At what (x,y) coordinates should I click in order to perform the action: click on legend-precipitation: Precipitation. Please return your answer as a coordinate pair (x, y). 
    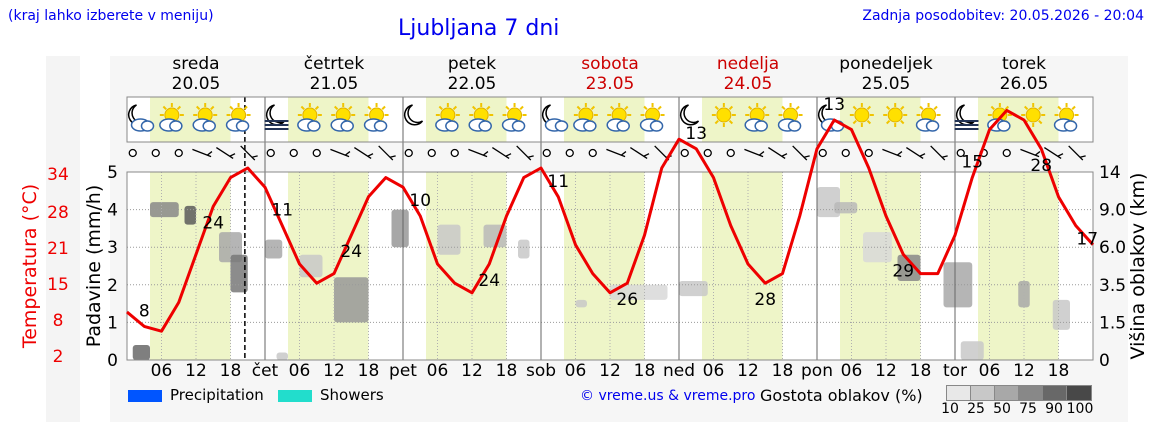
    Looking at the image, I should click on (196, 395).